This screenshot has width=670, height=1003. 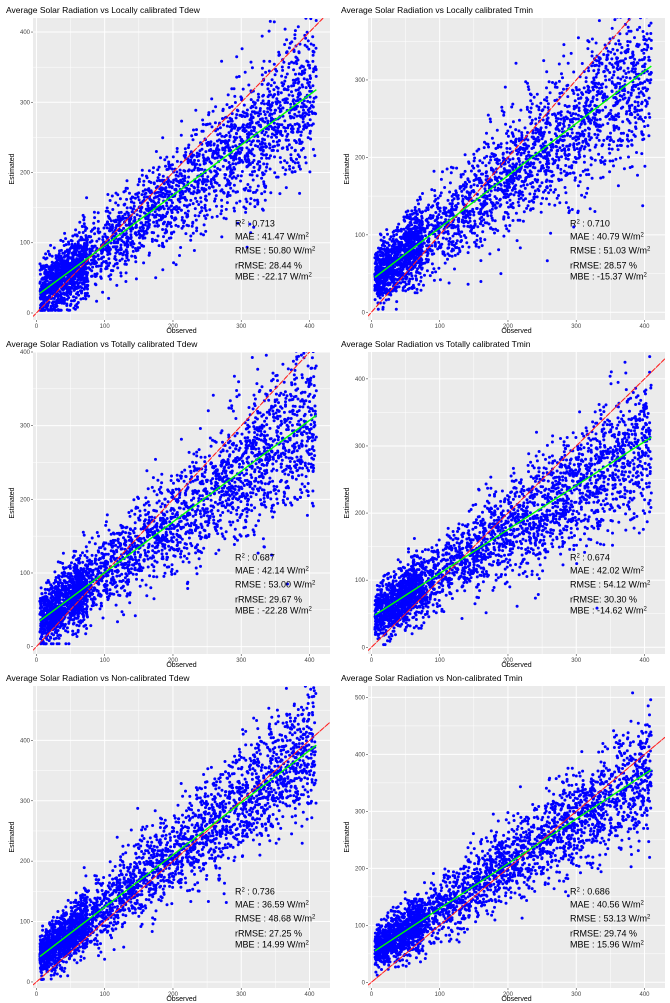 I want to click on x-tick-label: 300, so click(x=576, y=327).